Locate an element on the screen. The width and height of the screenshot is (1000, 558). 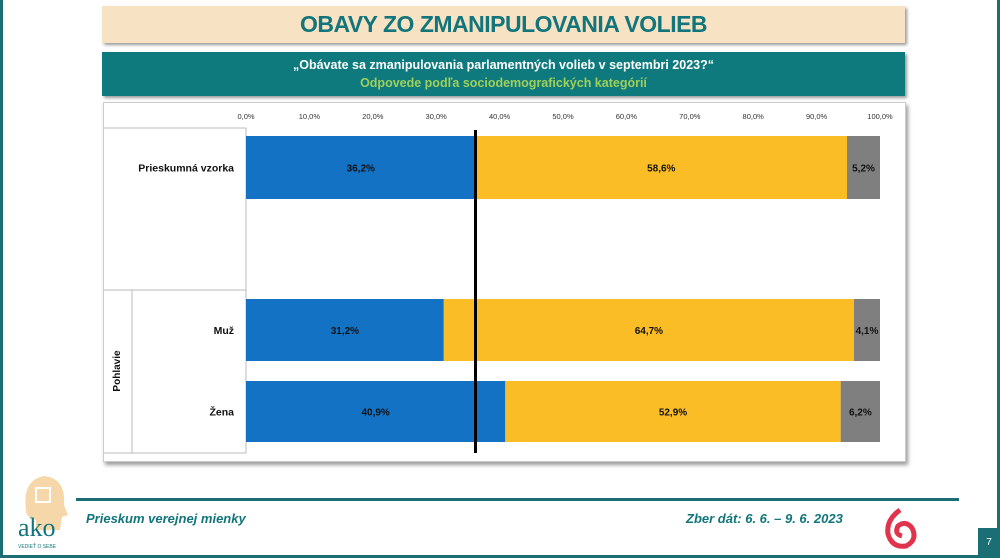
data-label: 40,9% is located at coordinates (375, 413).